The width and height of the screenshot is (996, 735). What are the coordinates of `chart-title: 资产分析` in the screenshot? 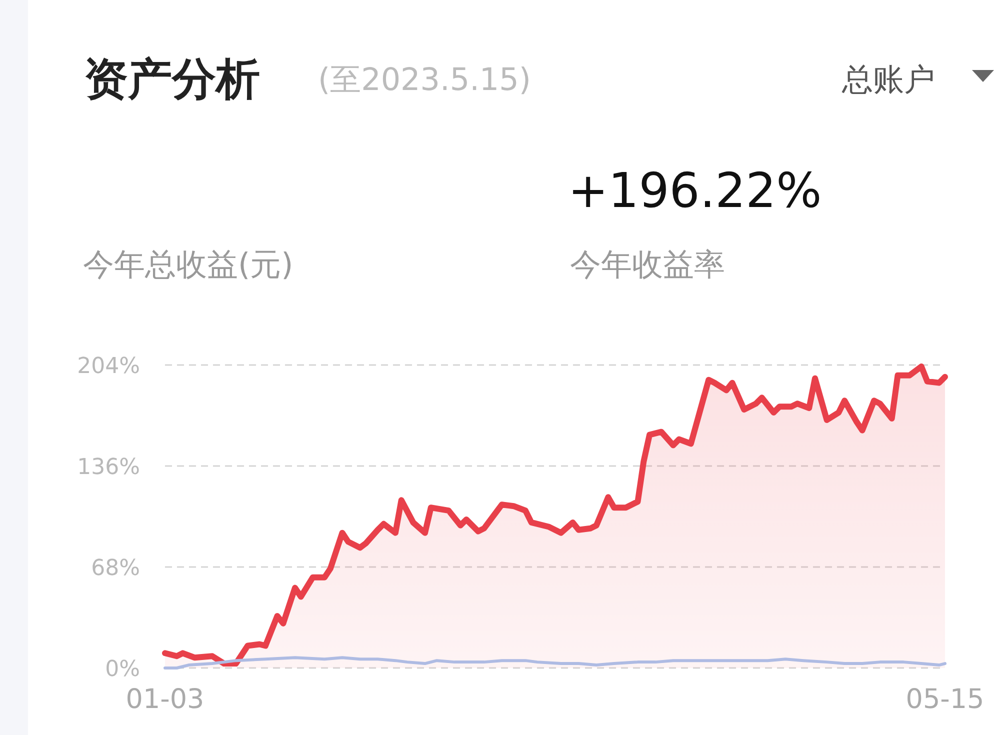 It's located at (172, 79).